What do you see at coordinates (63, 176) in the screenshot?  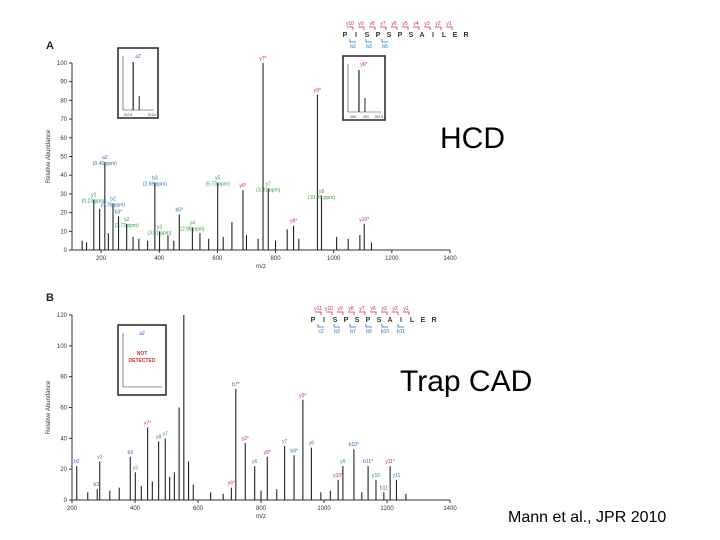 I see `panel-a-y-tick-label: 40` at bounding box center [63, 176].